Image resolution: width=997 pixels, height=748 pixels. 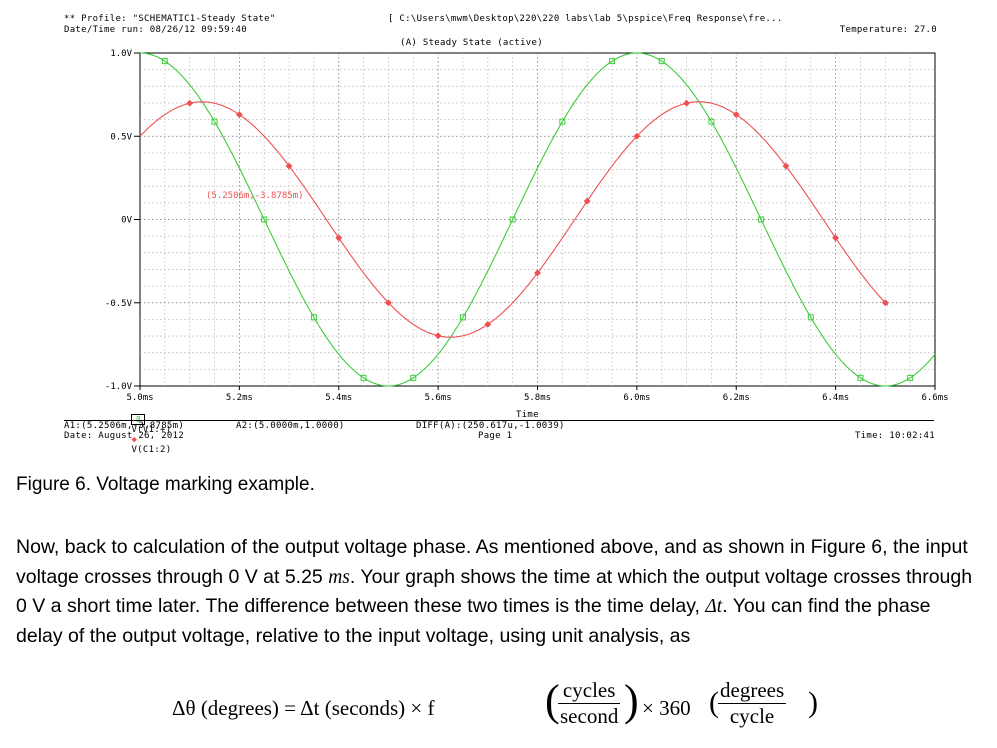 I want to click on x-tick-label: 5.2ms, so click(x=239, y=398).